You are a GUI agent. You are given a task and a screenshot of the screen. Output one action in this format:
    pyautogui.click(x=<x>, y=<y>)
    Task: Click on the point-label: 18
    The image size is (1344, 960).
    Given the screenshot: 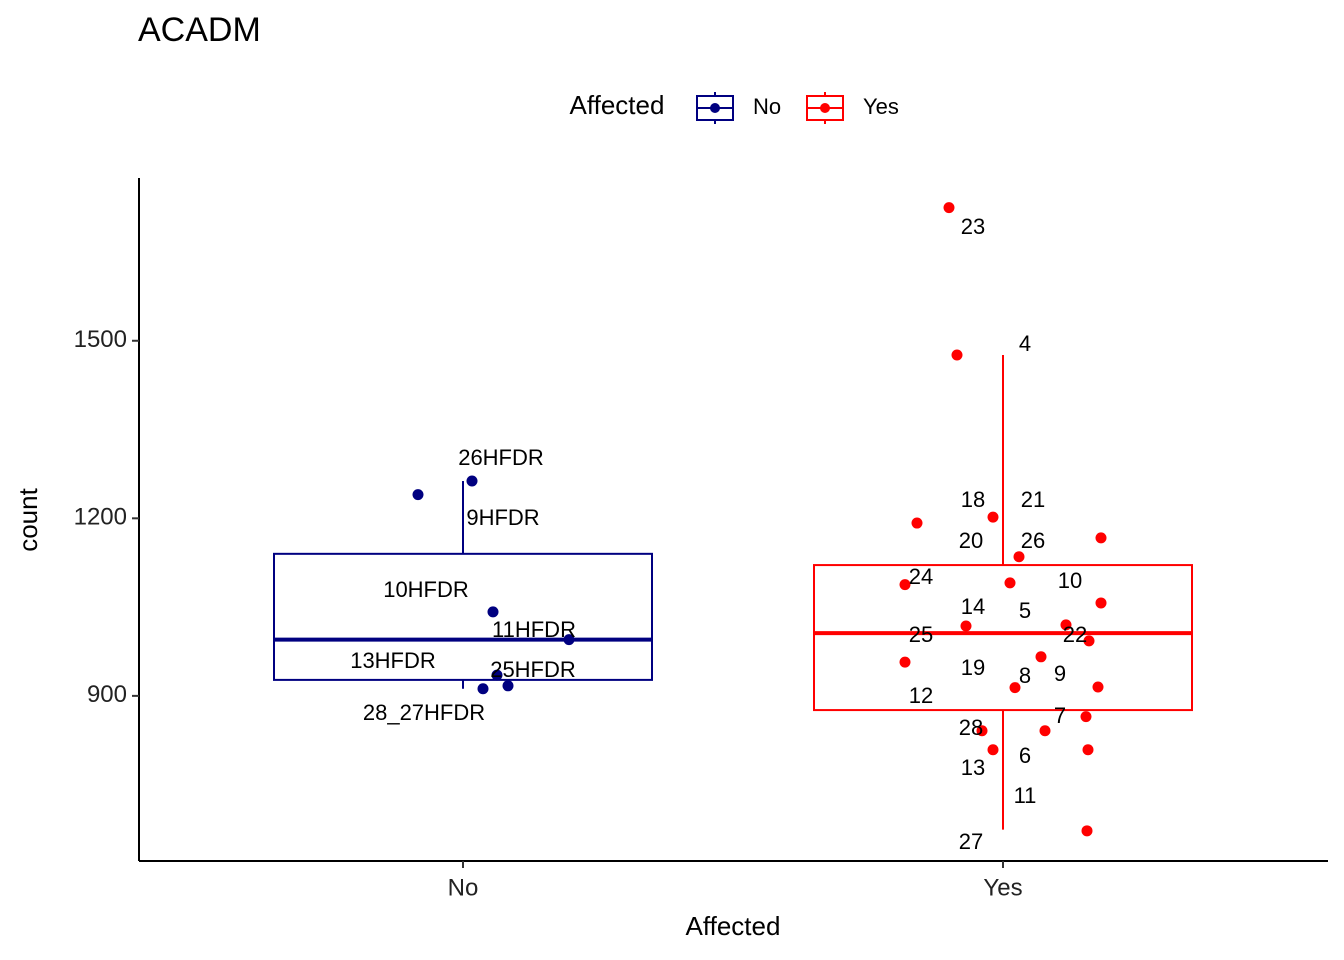 What is the action you would take?
    pyautogui.click(x=973, y=499)
    